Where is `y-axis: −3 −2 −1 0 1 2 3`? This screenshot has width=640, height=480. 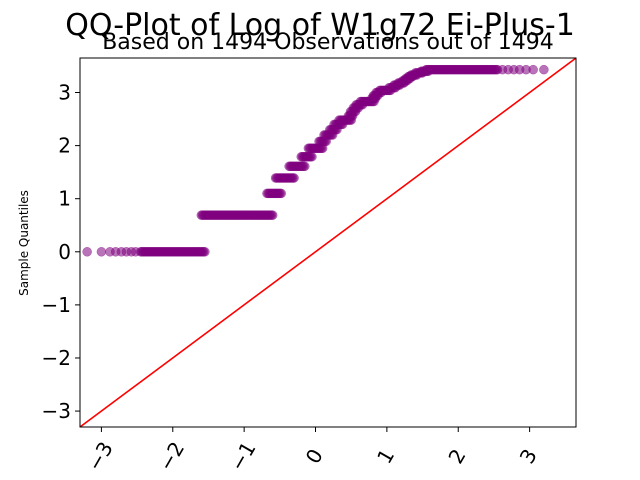
y-axis: −3 −2 −1 0 1 2 3 is located at coordinates (61, 252).